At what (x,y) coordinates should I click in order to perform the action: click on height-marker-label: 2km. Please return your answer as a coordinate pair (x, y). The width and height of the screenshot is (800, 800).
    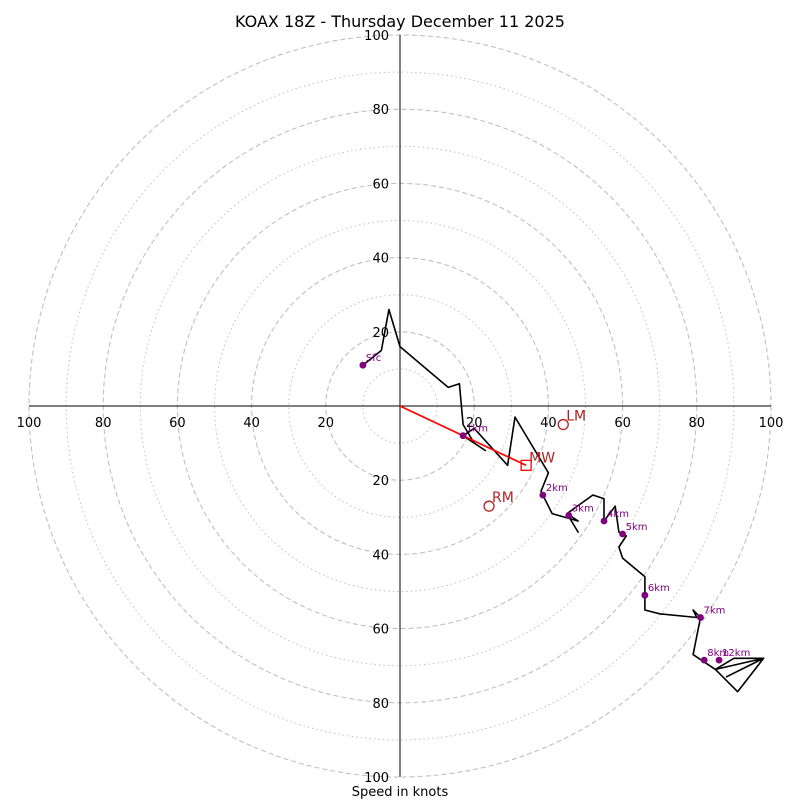
    Looking at the image, I should click on (557, 488).